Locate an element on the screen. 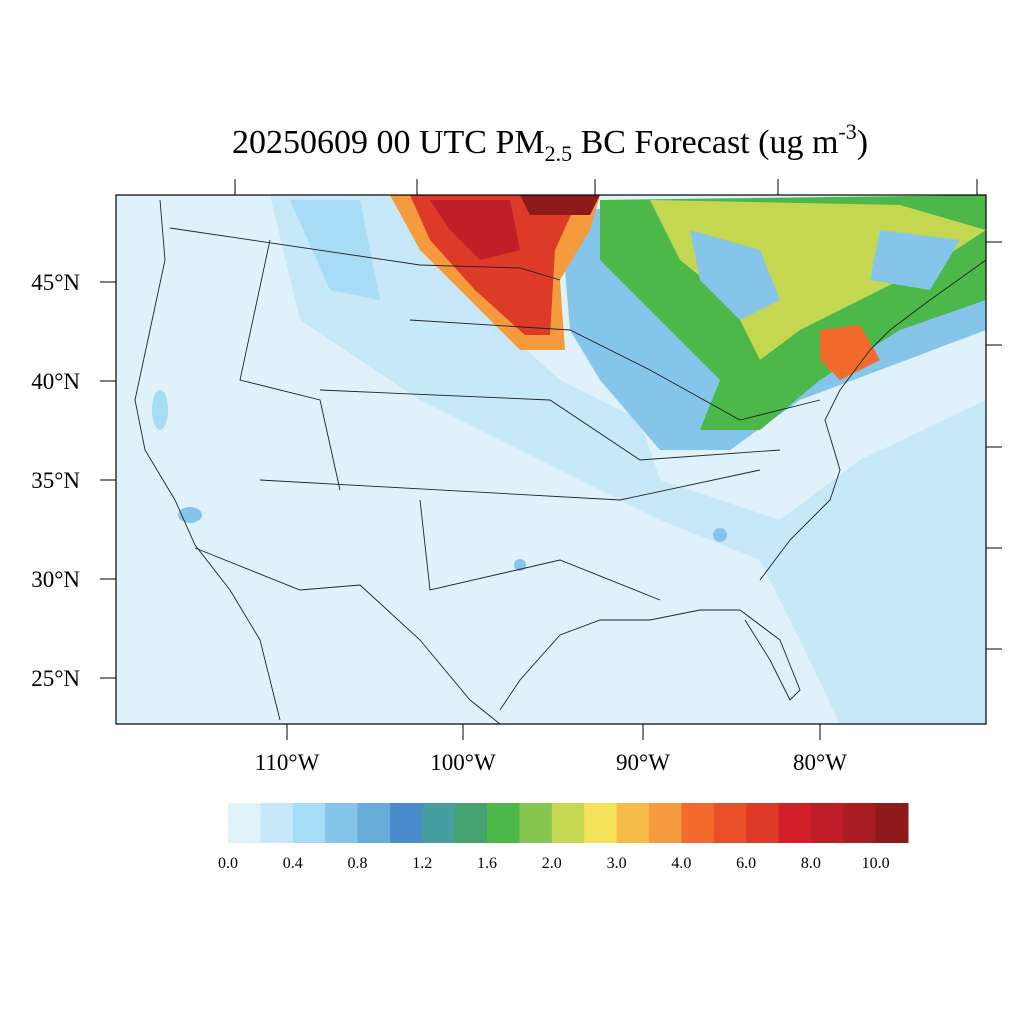  title-main: 20250609 00 UTC PM is located at coordinates (388, 142).